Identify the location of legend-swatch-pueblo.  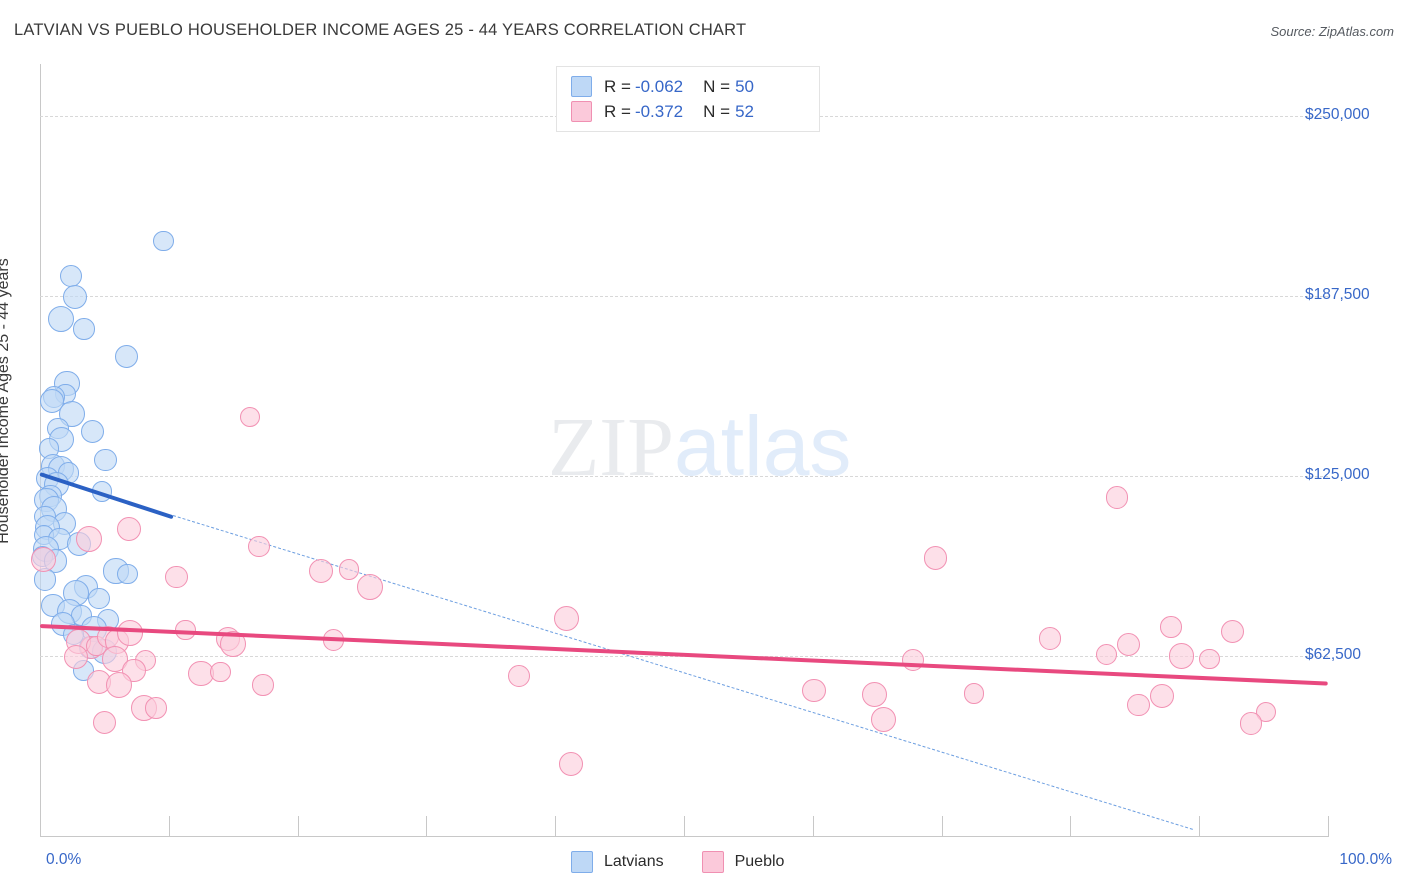
(581, 111).